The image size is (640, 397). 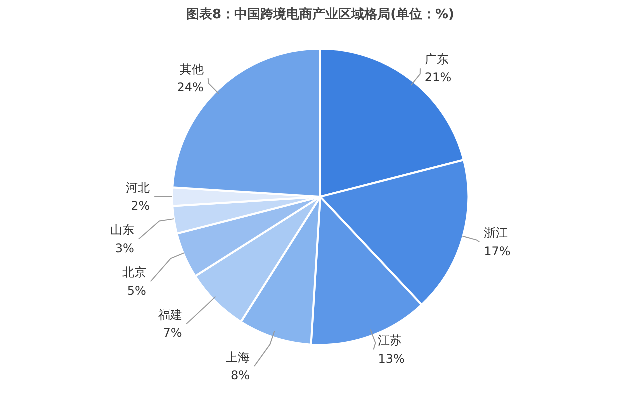 What do you see at coordinates (140, 206) in the screenshot?
I see `data-label: 2%` at bounding box center [140, 206].